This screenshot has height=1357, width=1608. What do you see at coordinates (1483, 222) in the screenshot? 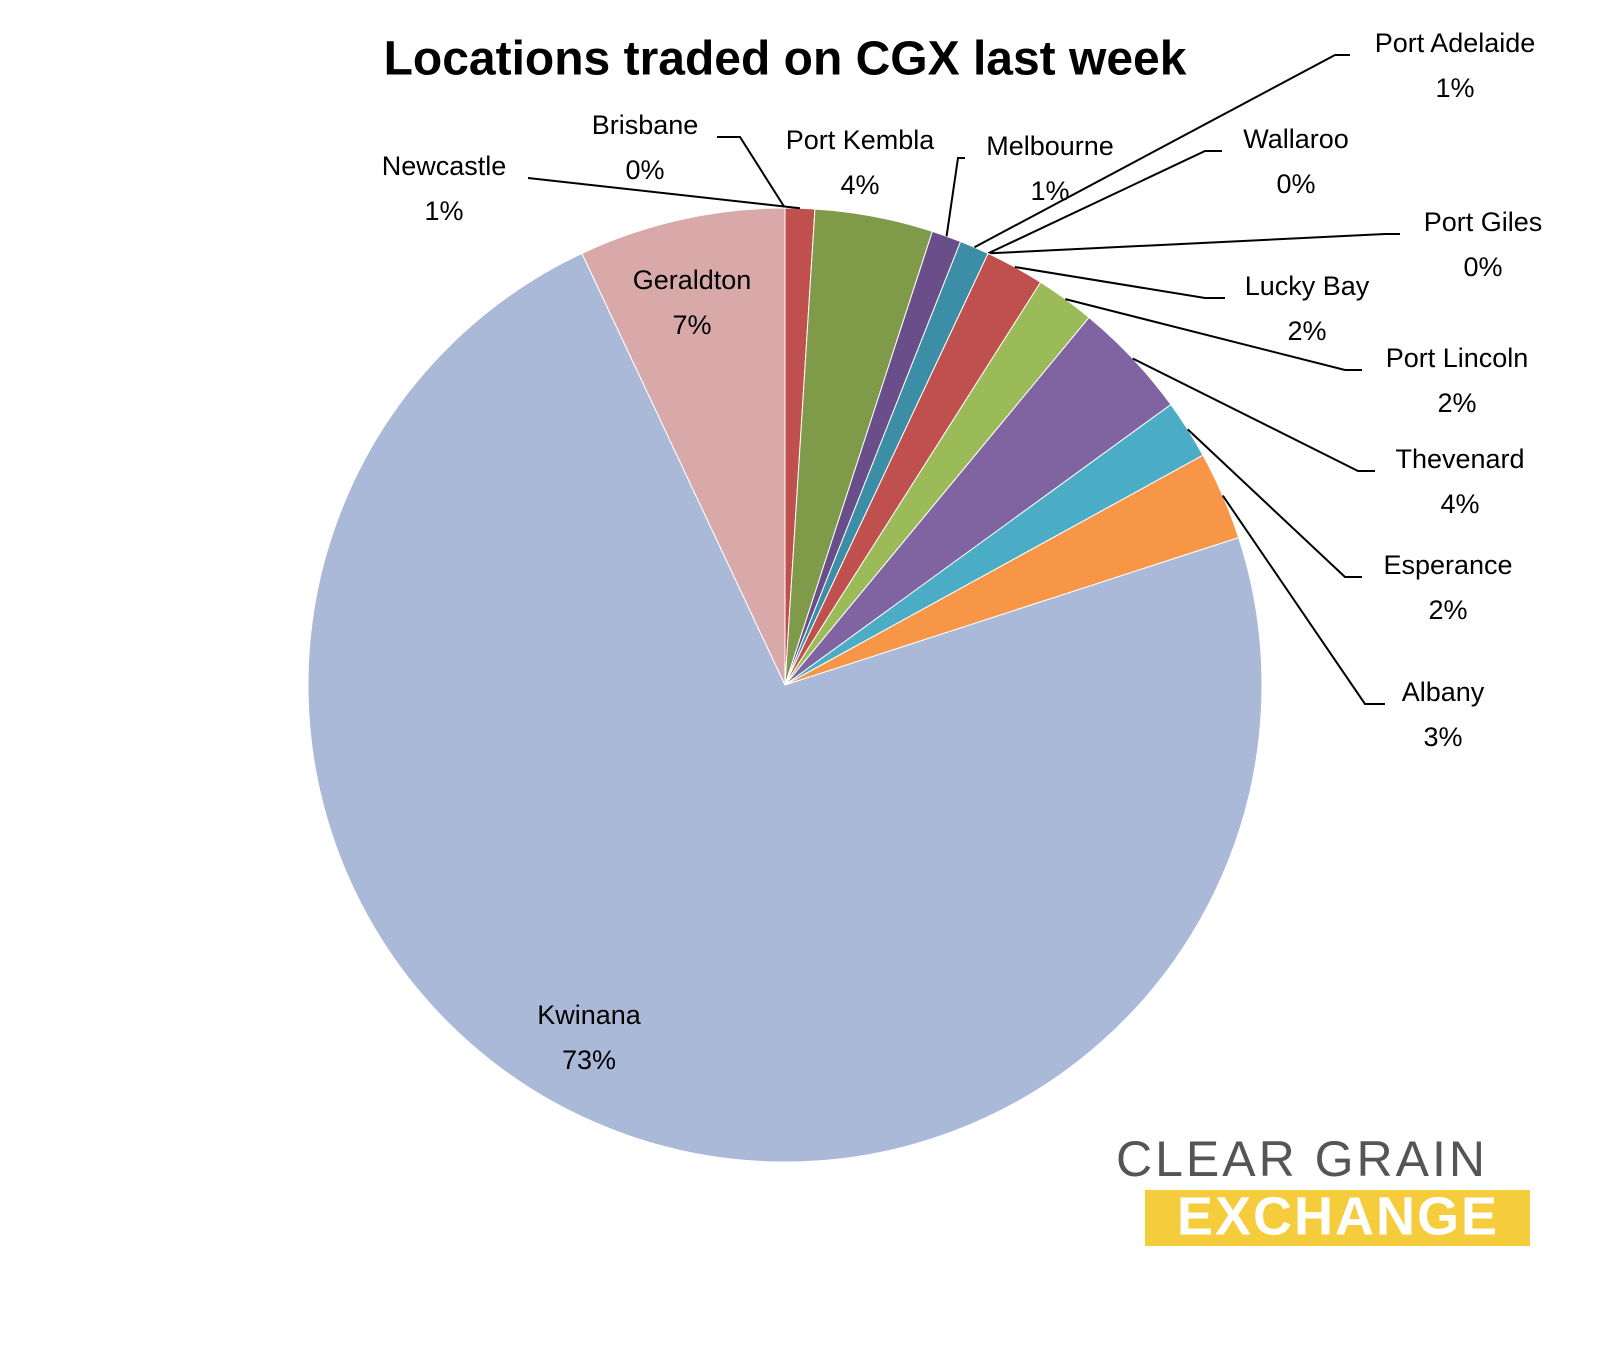
I see `slice-label: Port Giles` at bounding box center [1483, 222].